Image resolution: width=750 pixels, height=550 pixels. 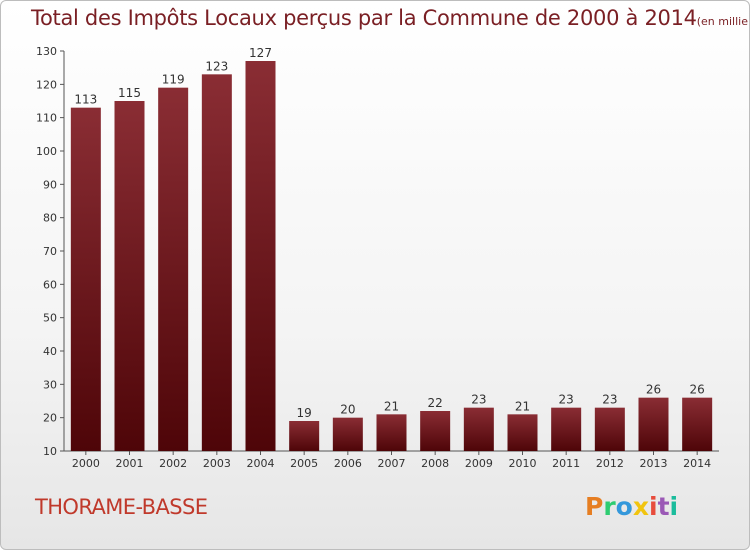 What do you see at coordinates (663, 506) in the screenshot?
I see `logo-letter: t` at bounding box center [663, 506].